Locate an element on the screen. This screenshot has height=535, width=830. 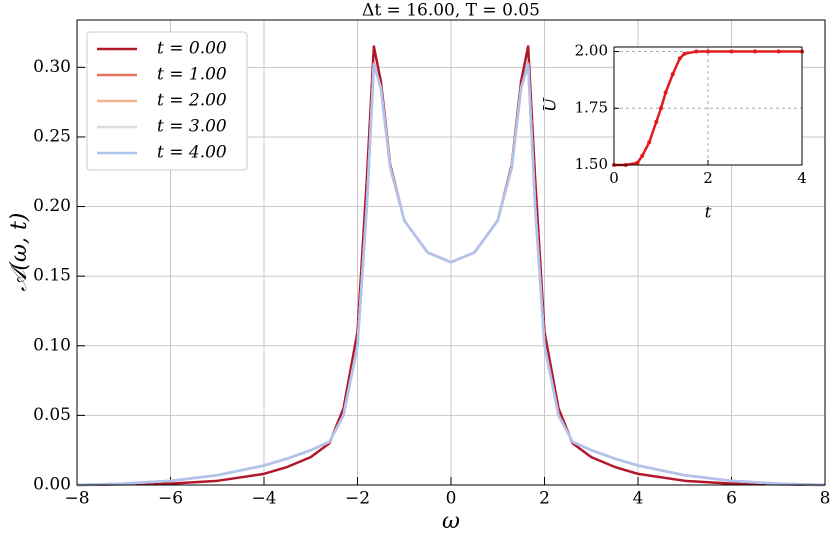
y-tick-label: 1.50 is located at coordinates (591, 164).